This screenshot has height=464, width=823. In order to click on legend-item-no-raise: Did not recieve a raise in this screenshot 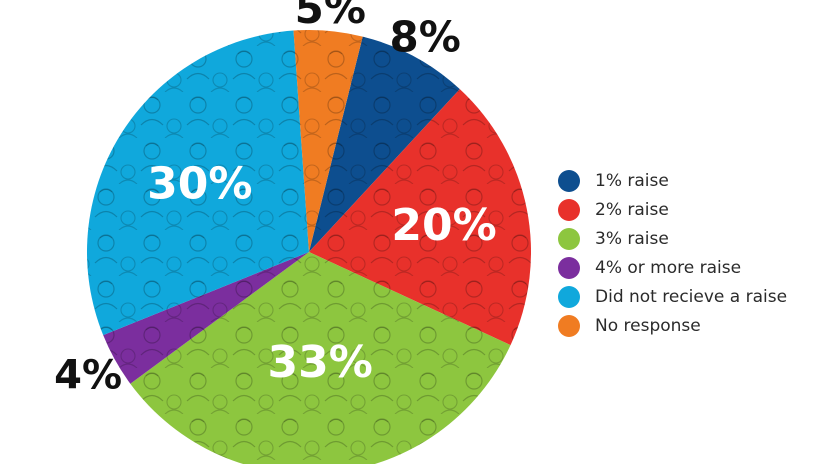, I will do `click(672, 296)`.